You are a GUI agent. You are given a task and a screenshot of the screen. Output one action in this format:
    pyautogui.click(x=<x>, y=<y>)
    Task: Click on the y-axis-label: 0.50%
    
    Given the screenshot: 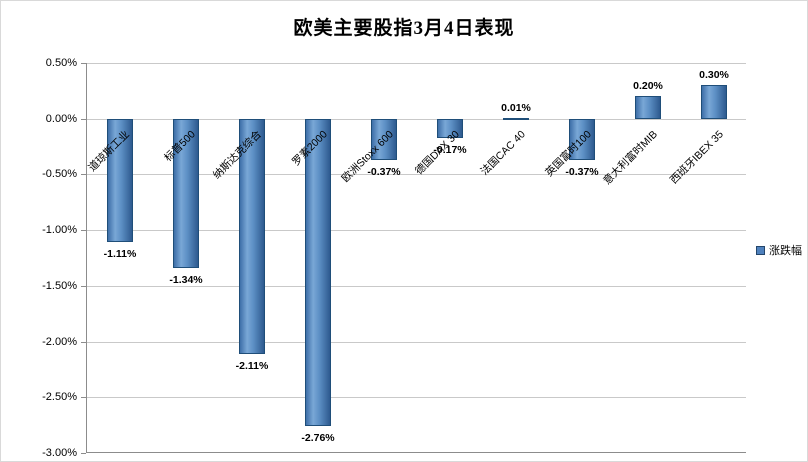 What is the action you would take?
    pyautogui.click(x=61, y=63)
    